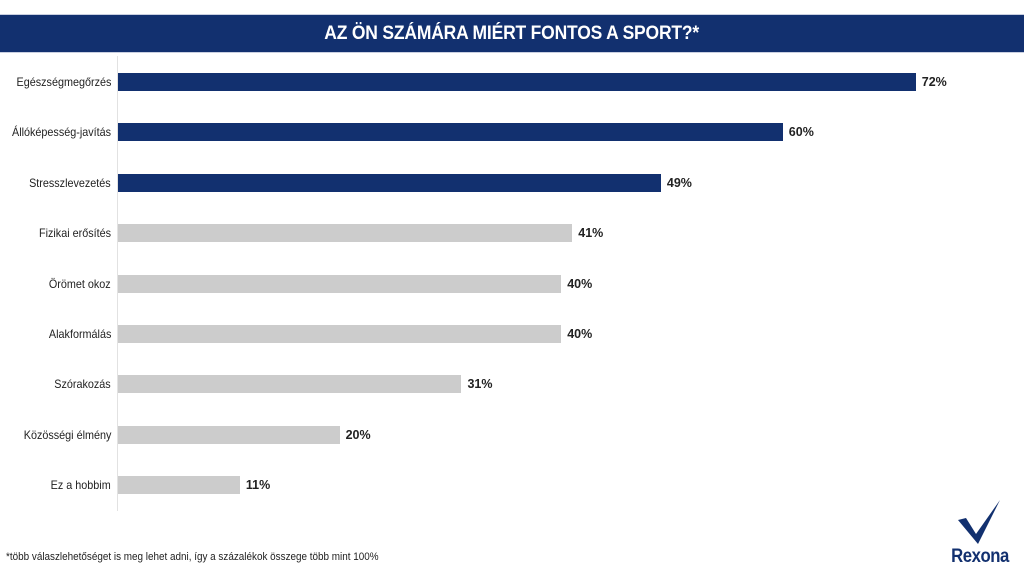  What do you see at coordinates (512, 384) in the screenshot?
I see `bar-row: Szórakozás 31%` at bounding box center [512, 384].